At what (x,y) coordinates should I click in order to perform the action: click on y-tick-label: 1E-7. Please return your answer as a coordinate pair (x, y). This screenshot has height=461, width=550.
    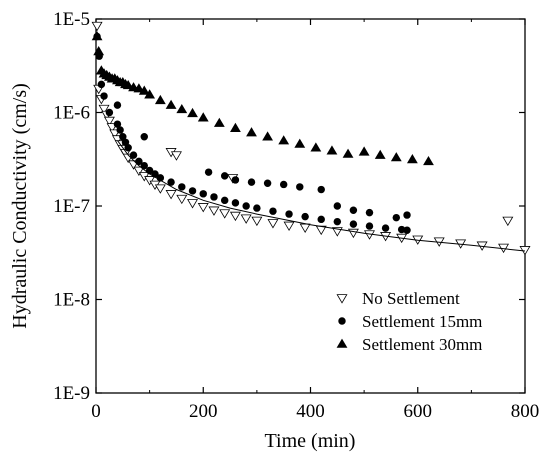
    Looking at the image, I should click on (71, 206).